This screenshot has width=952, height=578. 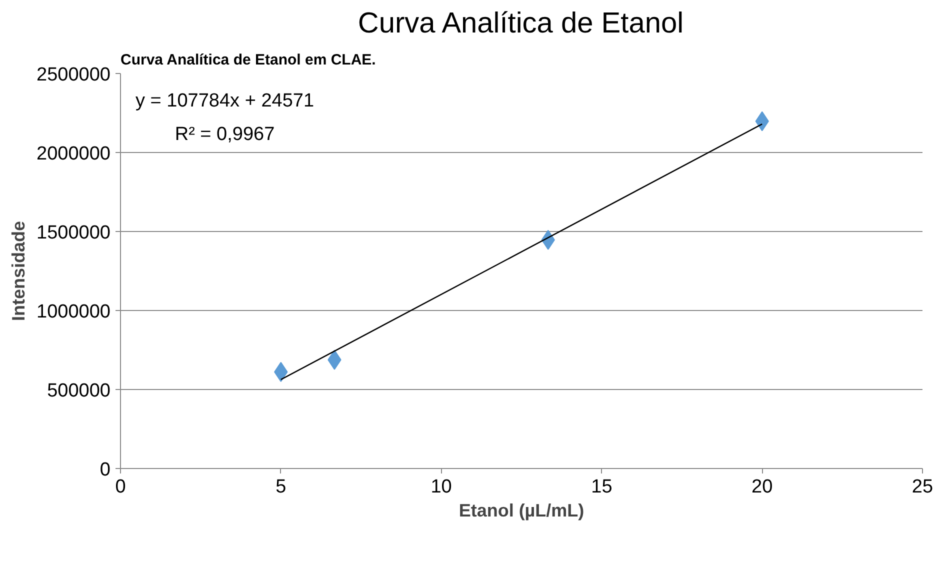 What do you see at coordinates (224, 101) in the screenshot?
I see `annotation: y = 107784x + 24571` at bounding box center [224, 101].